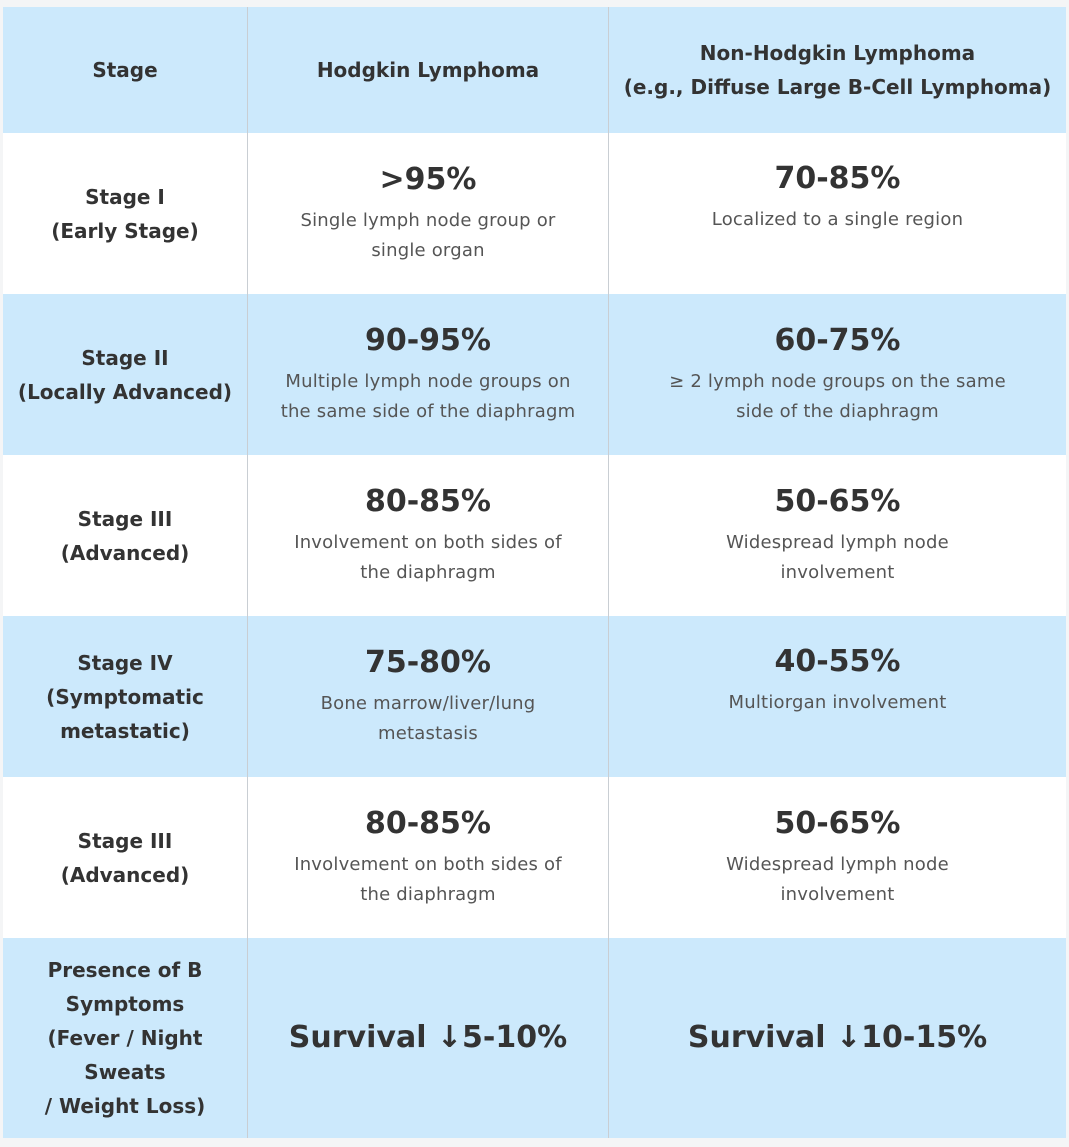 The height and width of the screenshot is (1147, 1069). Describe the element at coordinates (837, 661) in the screenshot. I see `nhl-survival-rate: 40-55%` at that location.